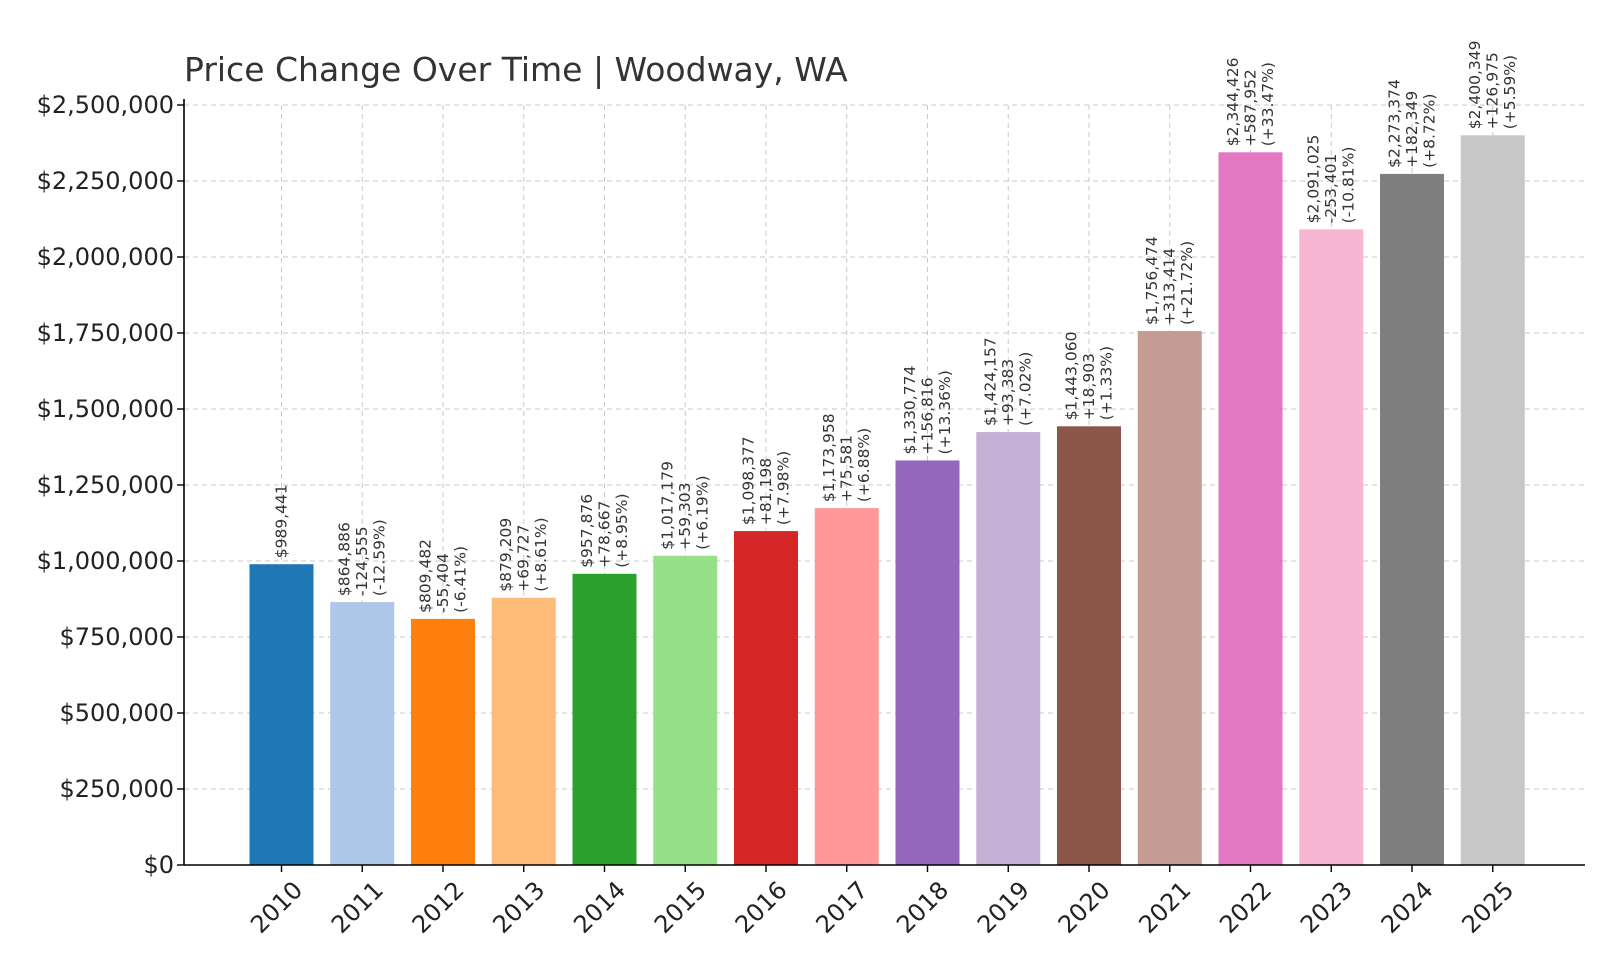 The width and height of the screenshot is (1600, 964). Describe the element at coordinates (1169, 598) in the screenshot. I see `bar-2021` at that location.